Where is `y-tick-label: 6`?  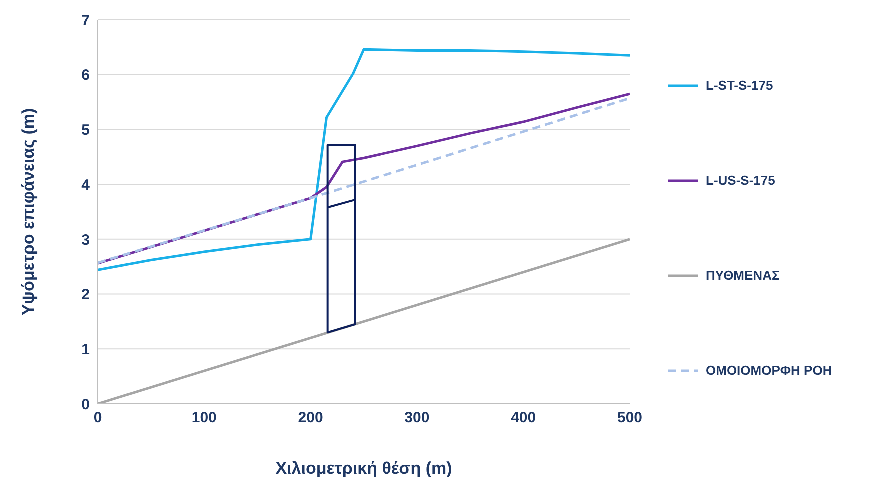
y-tick-label: 6 is located at coordinates (86, 75).